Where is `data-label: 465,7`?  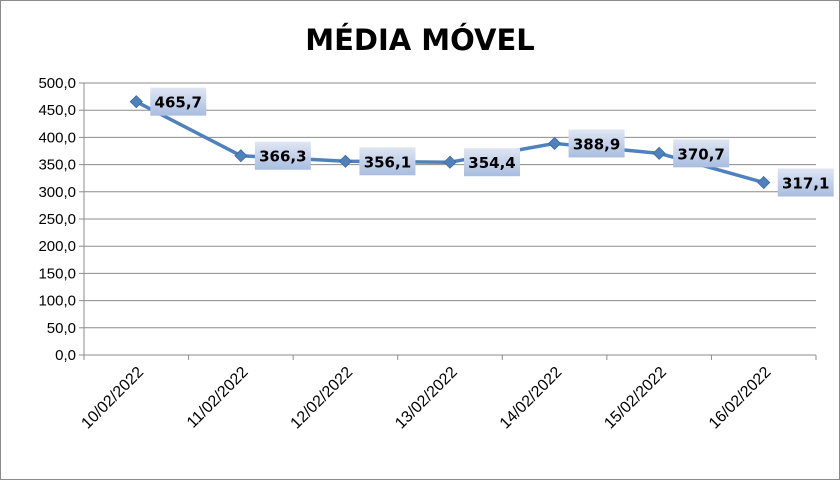
data-label: 465,7 is located at coordinates (178, 103).